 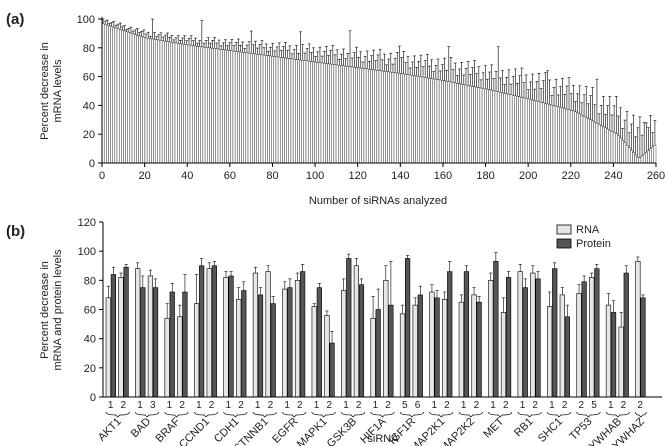 What do you see at coordinates (45, 310) in the screenshot?
I see `panel-b-ylabel-line-1: Percent decrease in` at bounding box center [45, 310].